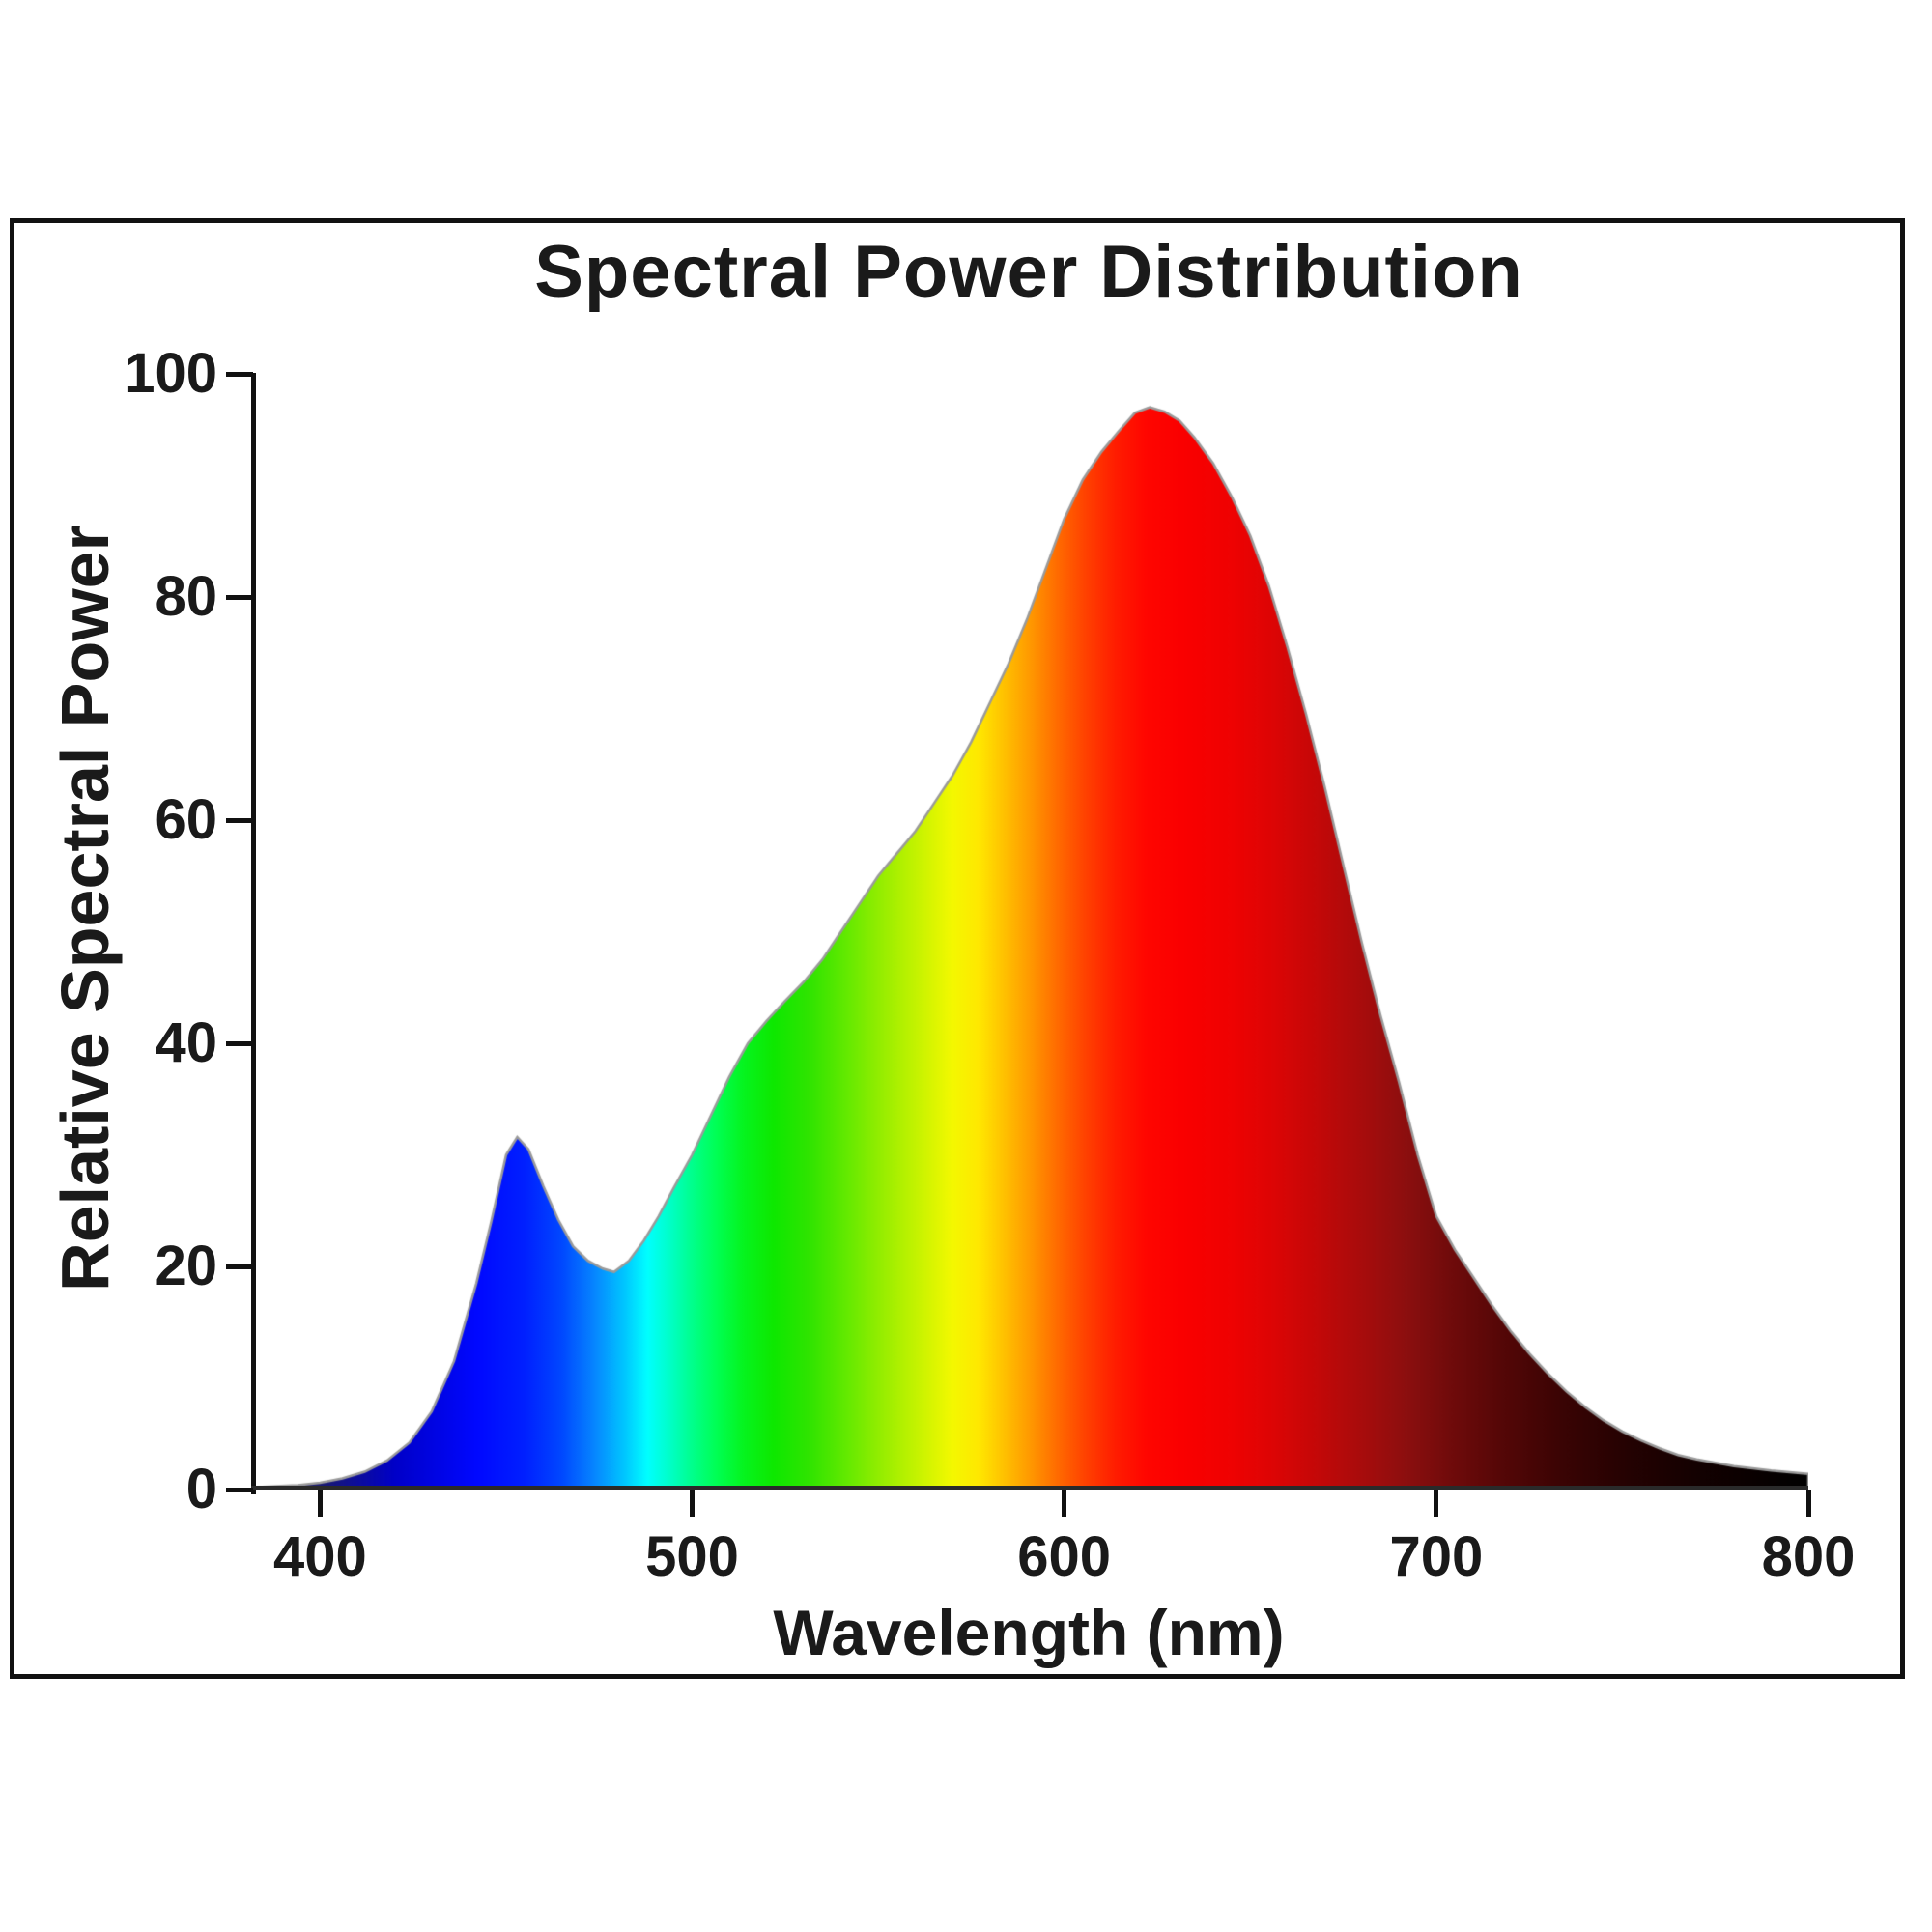  Describe the element at coordinates (170, 373) in the screenshot. I see `y-tick-label: 100` at that location.